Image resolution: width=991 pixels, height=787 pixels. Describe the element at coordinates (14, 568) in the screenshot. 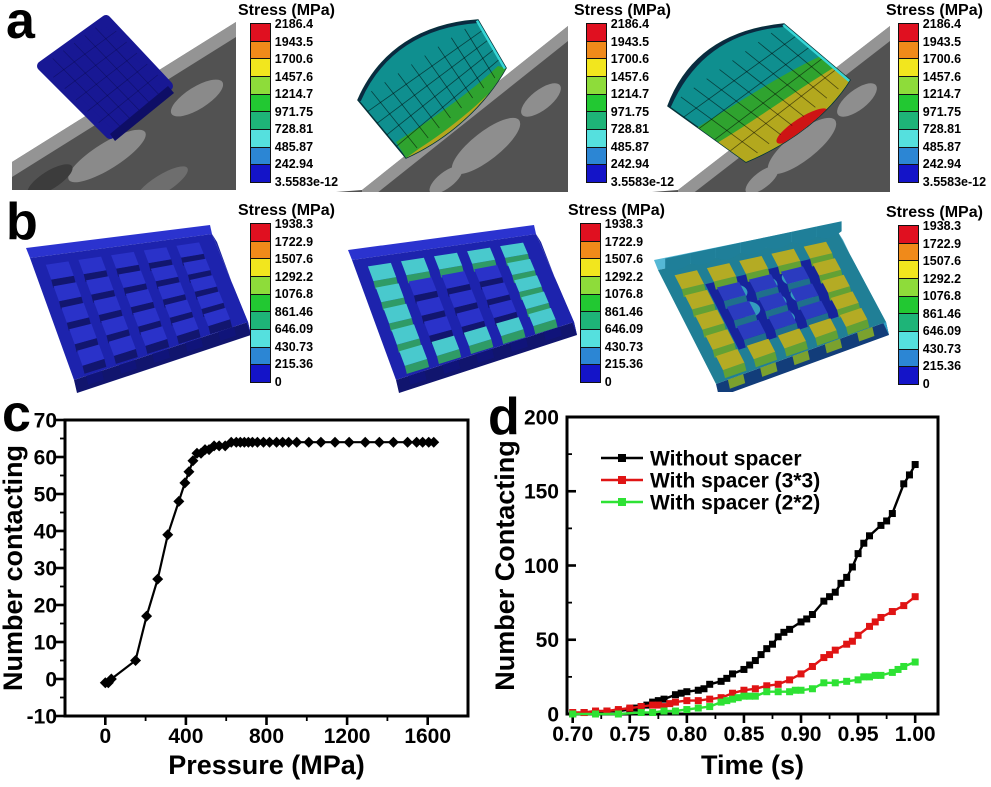

I see `y-axis-label: Number contacting` at that location.